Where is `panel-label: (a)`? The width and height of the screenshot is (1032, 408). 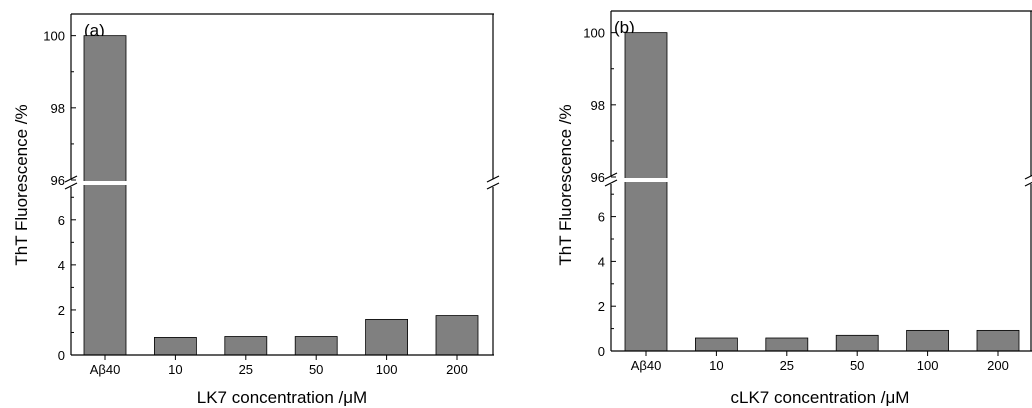
panel-label: (a) is located at coordinates (94, 30).